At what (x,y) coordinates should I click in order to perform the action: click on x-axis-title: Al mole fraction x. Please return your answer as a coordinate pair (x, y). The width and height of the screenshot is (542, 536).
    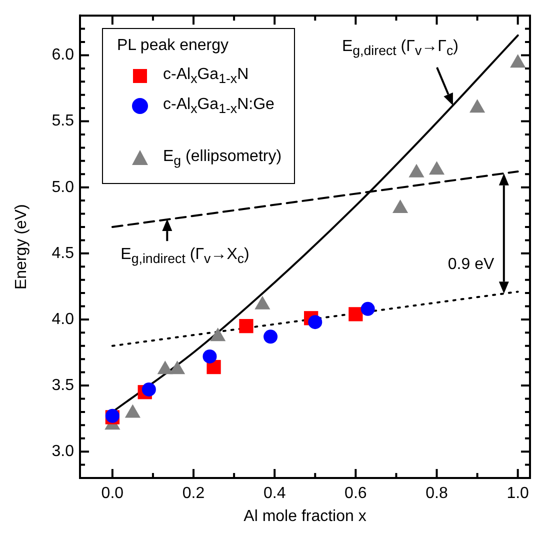
    Looking at the image, I should click on (305, 516).